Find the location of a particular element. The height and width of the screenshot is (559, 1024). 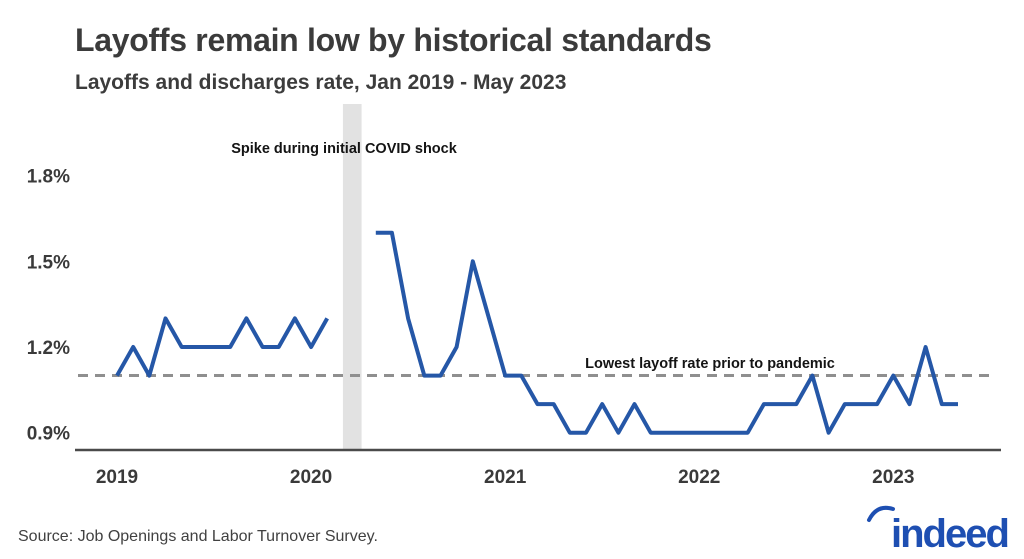

x-tick-label: 2022 is located at coordinates (699, 477).